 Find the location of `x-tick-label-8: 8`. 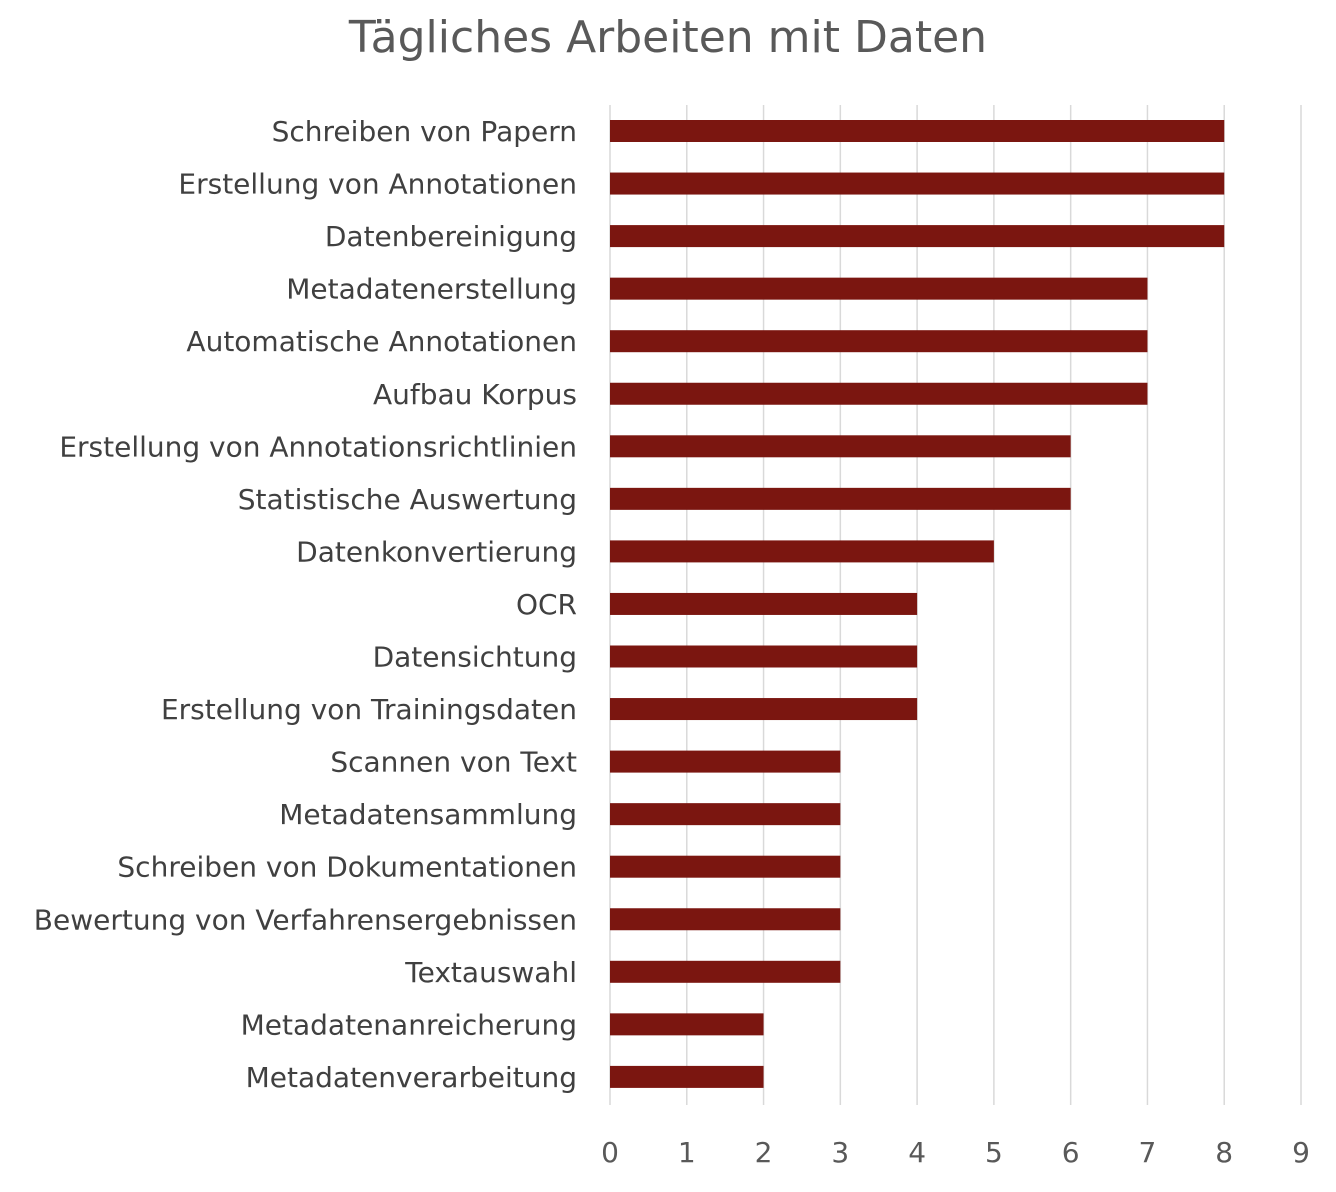

x-tick-label-8: 8 is located at coordinates (1224, 1152).